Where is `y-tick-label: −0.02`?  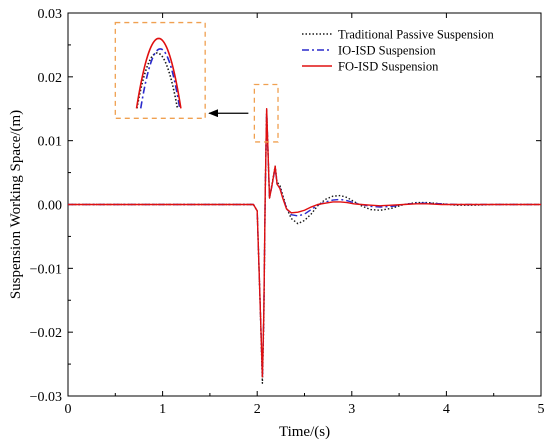 y-tick-label: −0.02 is located at coordinates (46, 333).